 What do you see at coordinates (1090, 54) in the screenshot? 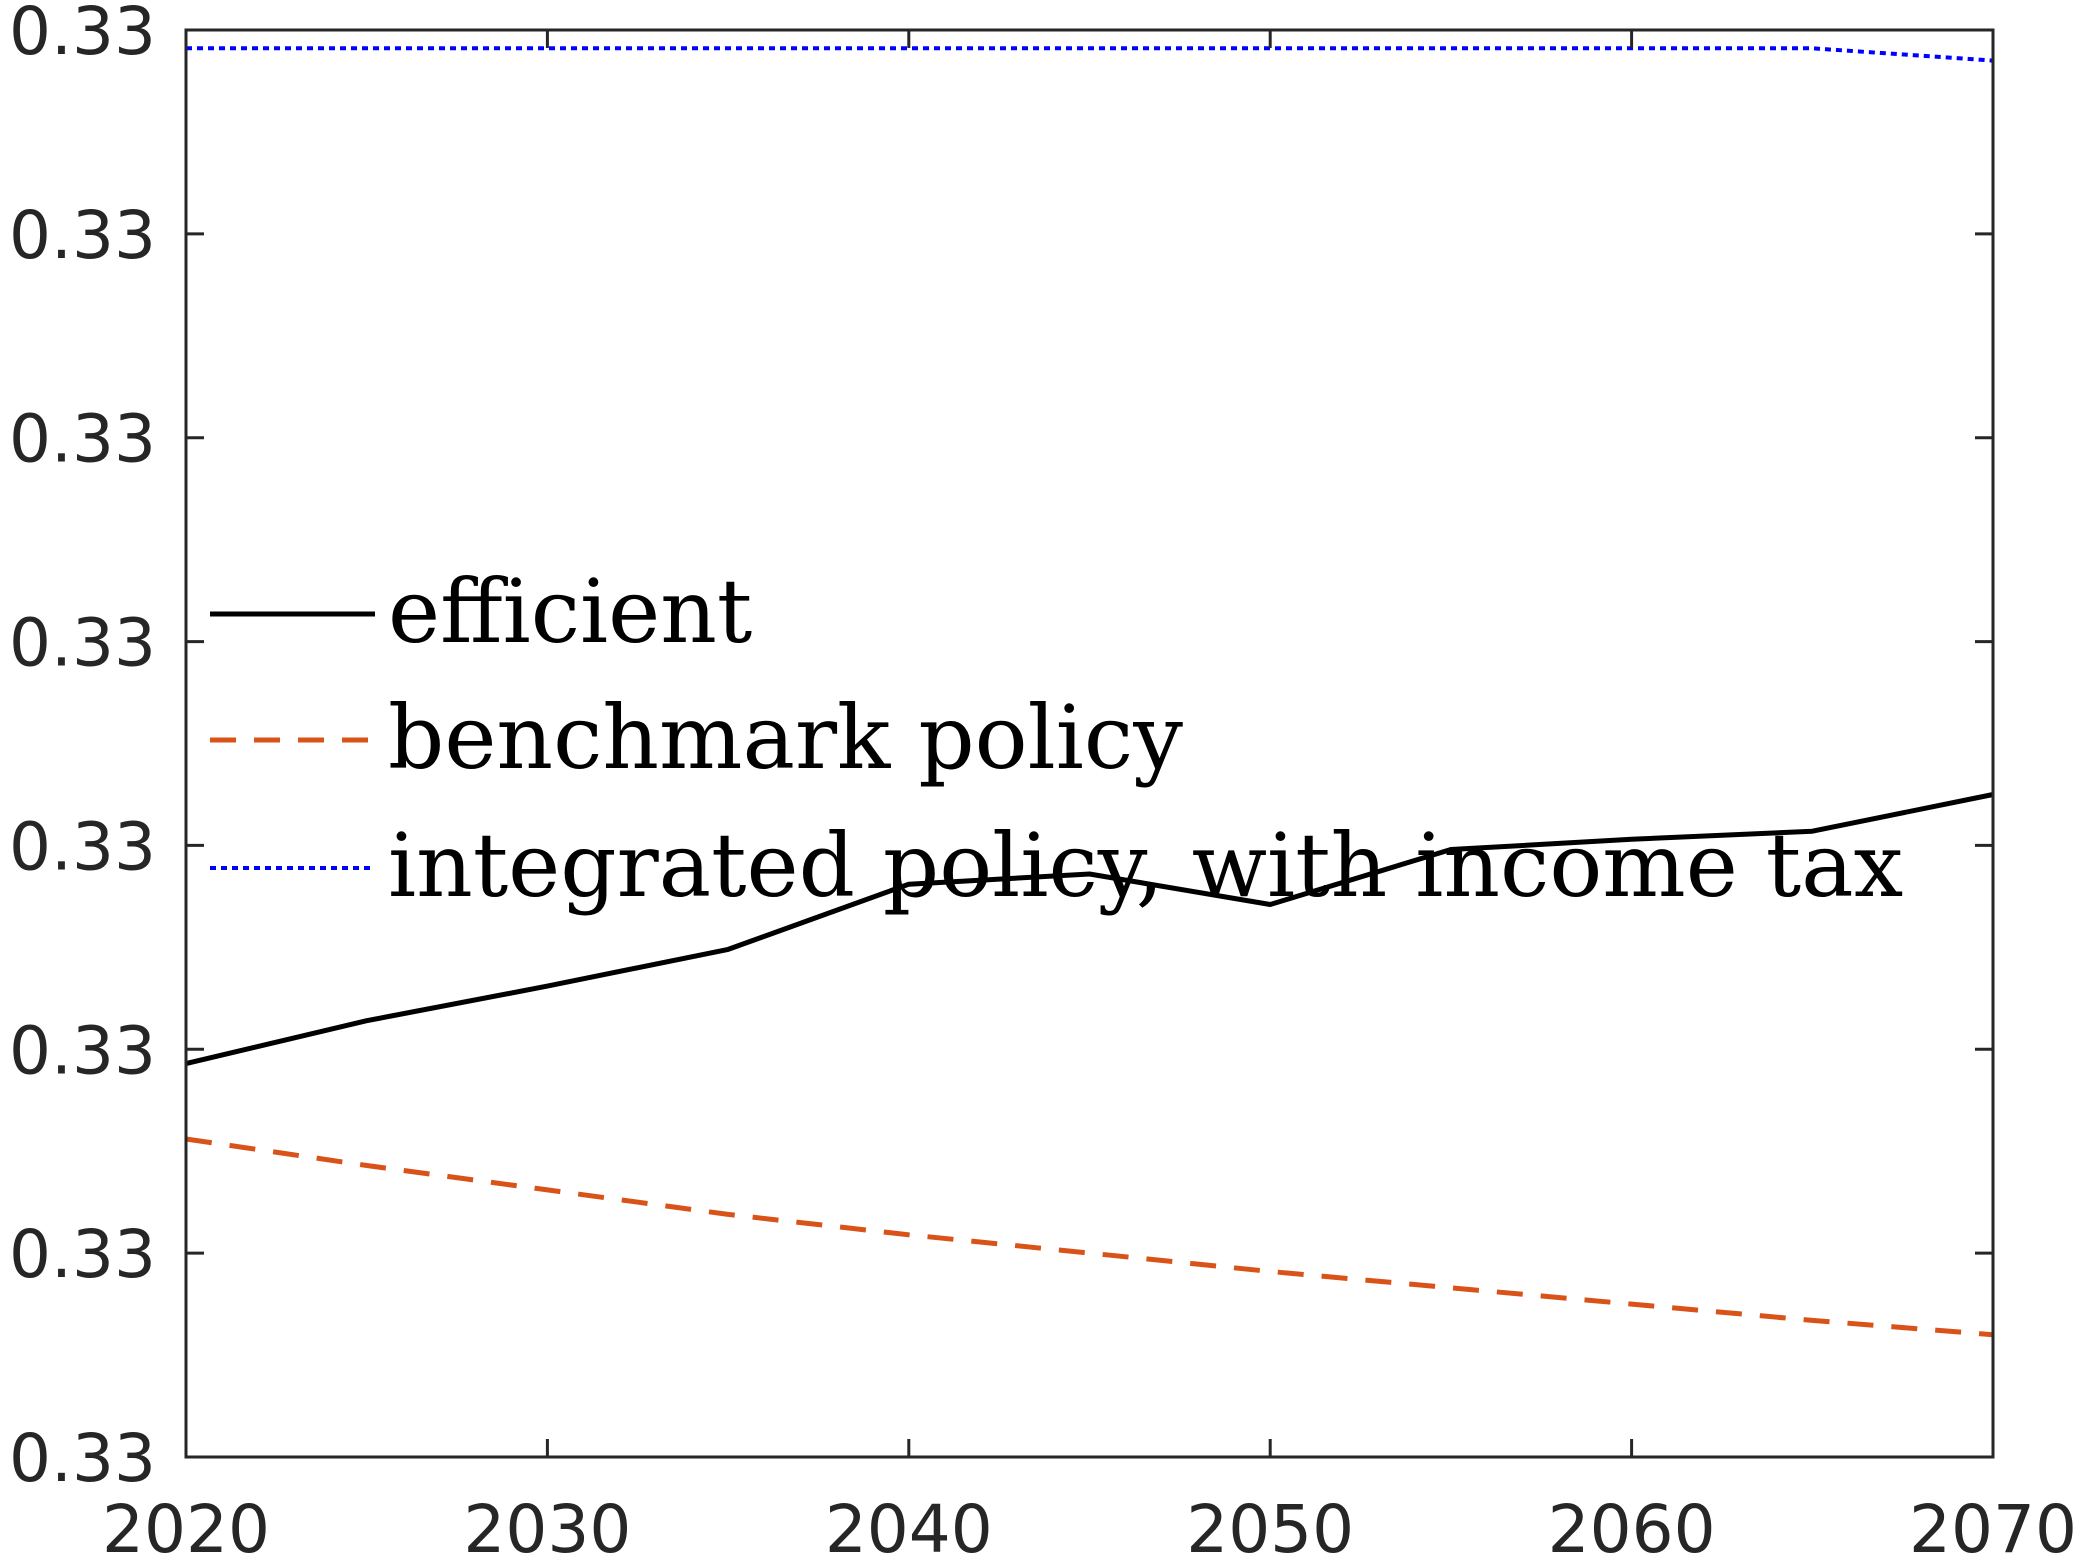
I see `series-line-integrated-policy-with-income-tax` at bounding box center [1090, 54].